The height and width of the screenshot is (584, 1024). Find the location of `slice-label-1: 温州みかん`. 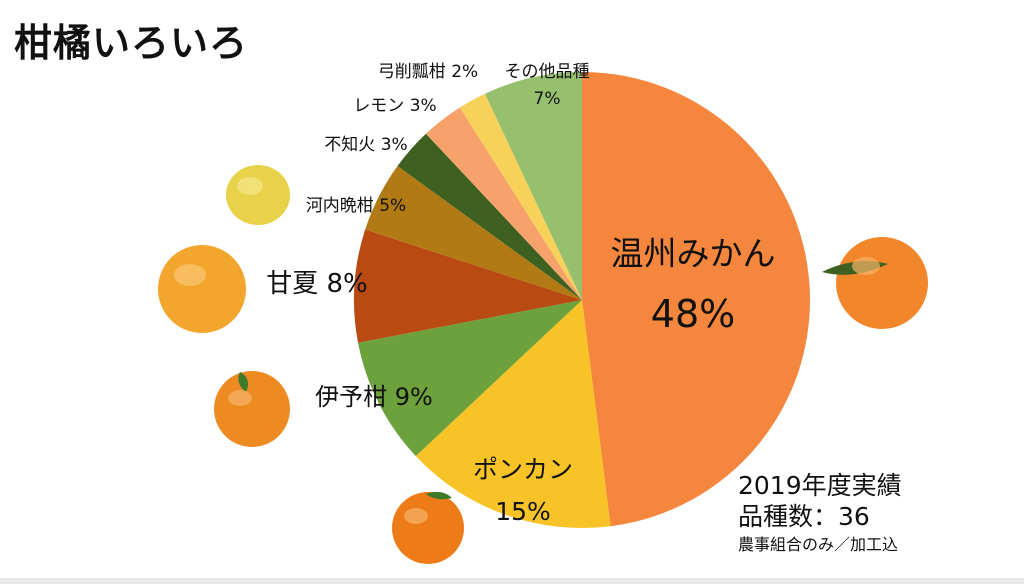

slice-label-1: 温州みかん is located at coordinates (693, 253).